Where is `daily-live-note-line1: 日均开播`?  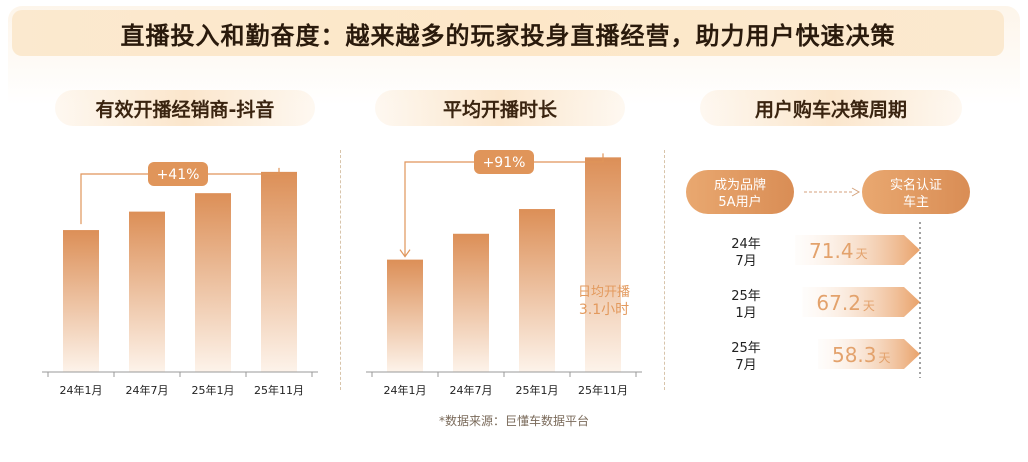
daily-live-note-line1: 日均开播 is located at coordinates (604, 292).